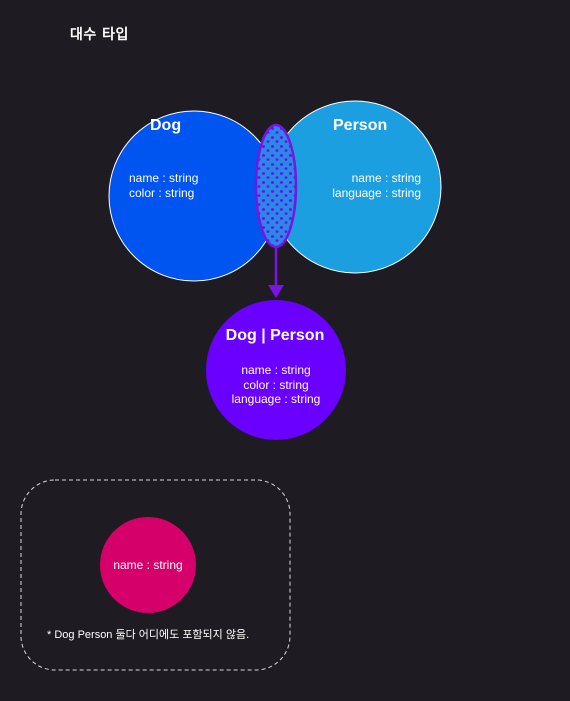  What do you see at coordinates (99, 35) in the screenshot?
I see `page-title: 대수 타입` at bounding box center [99, 35].